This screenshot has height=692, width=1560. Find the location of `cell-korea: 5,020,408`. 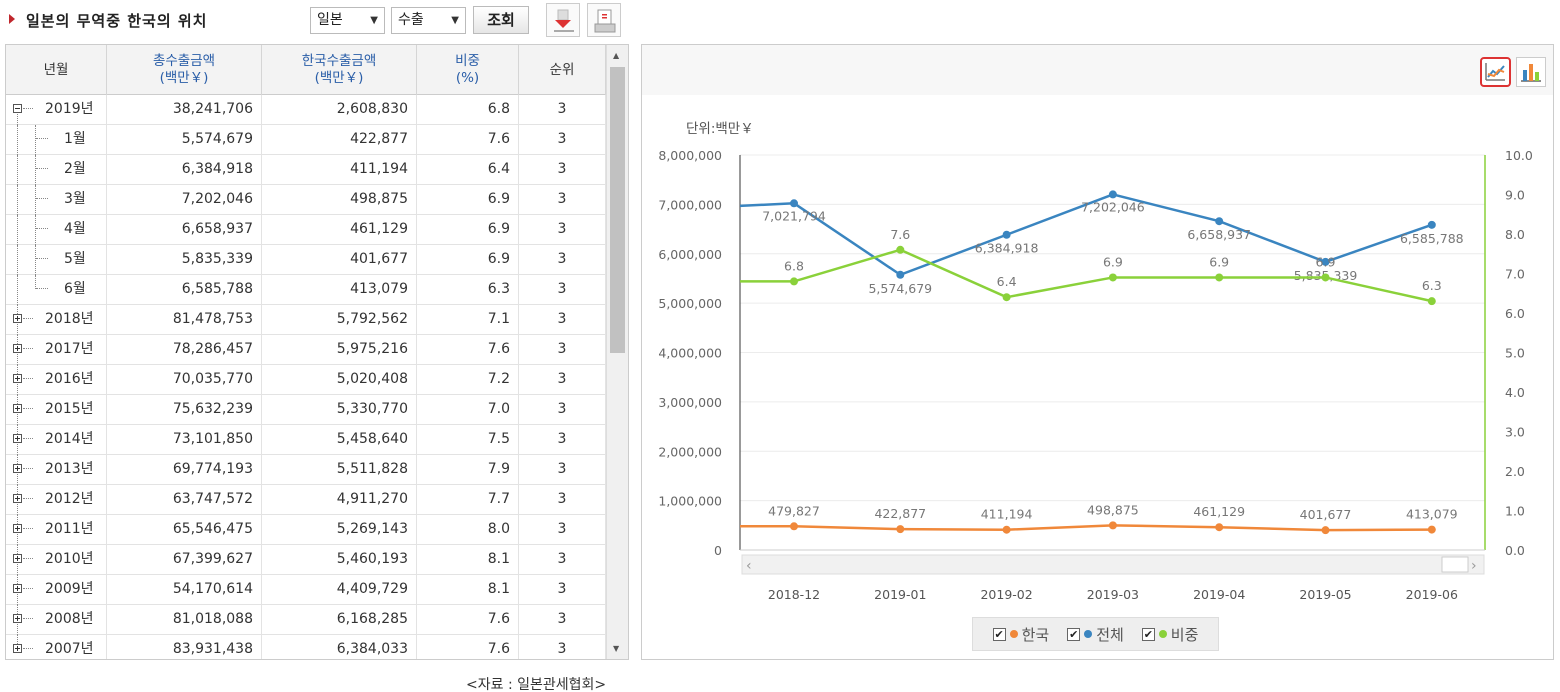

cell-korea: 5,020,408 is located at coordinates (339, 380).